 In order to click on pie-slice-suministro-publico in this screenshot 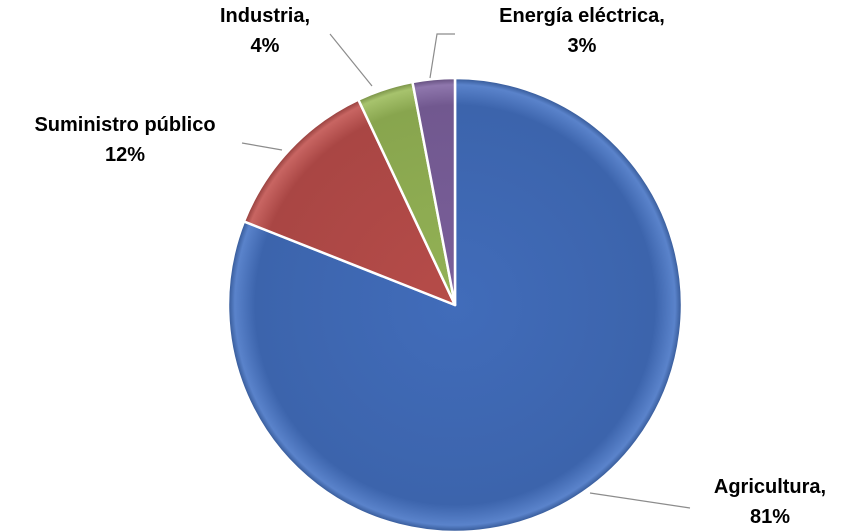, I will do `click(349, 202)`.